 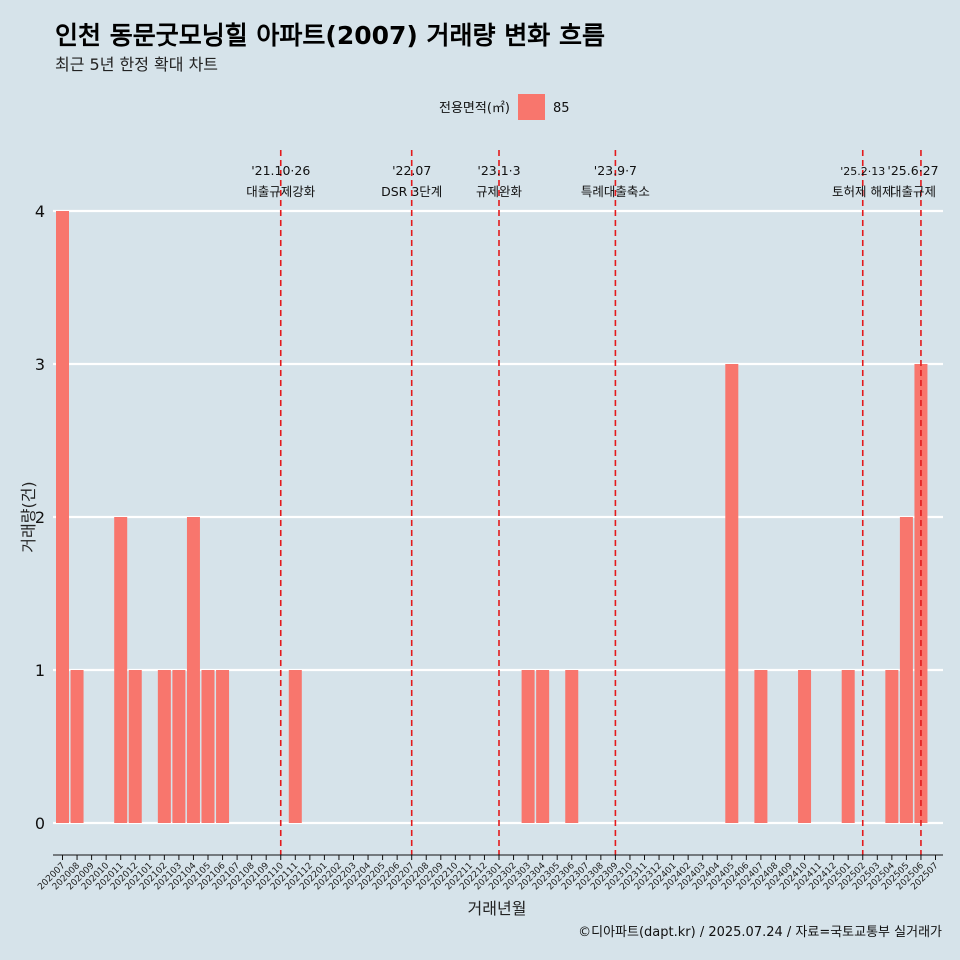 What do you see at coordinates (615, 170) in the screenshot?
I see `event-date: '23.9·7` at bounding box center [615, 170].